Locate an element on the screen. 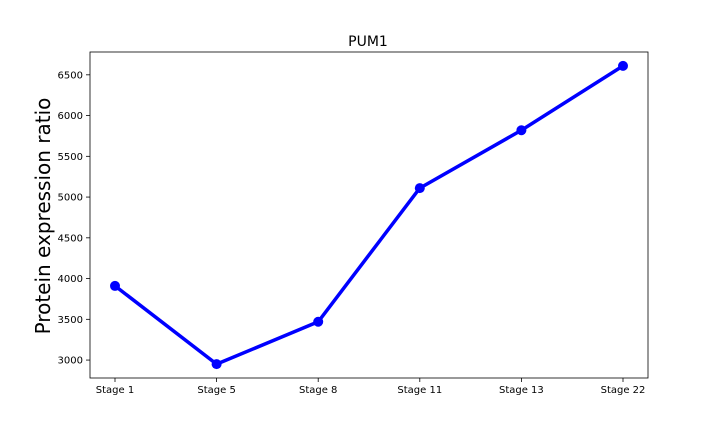  y-tick-label: 4500 is located at coordinates (70, 238).